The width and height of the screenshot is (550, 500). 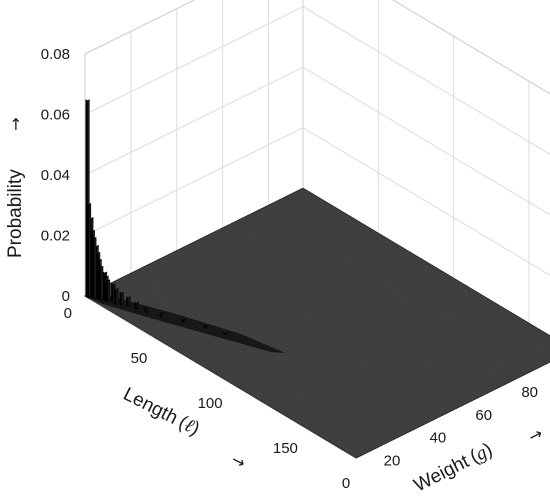 What do you see at coordinates (55, 175) in the screenshot?
I see `z-tick-label: 0.04` at bounding box center [55, 175].